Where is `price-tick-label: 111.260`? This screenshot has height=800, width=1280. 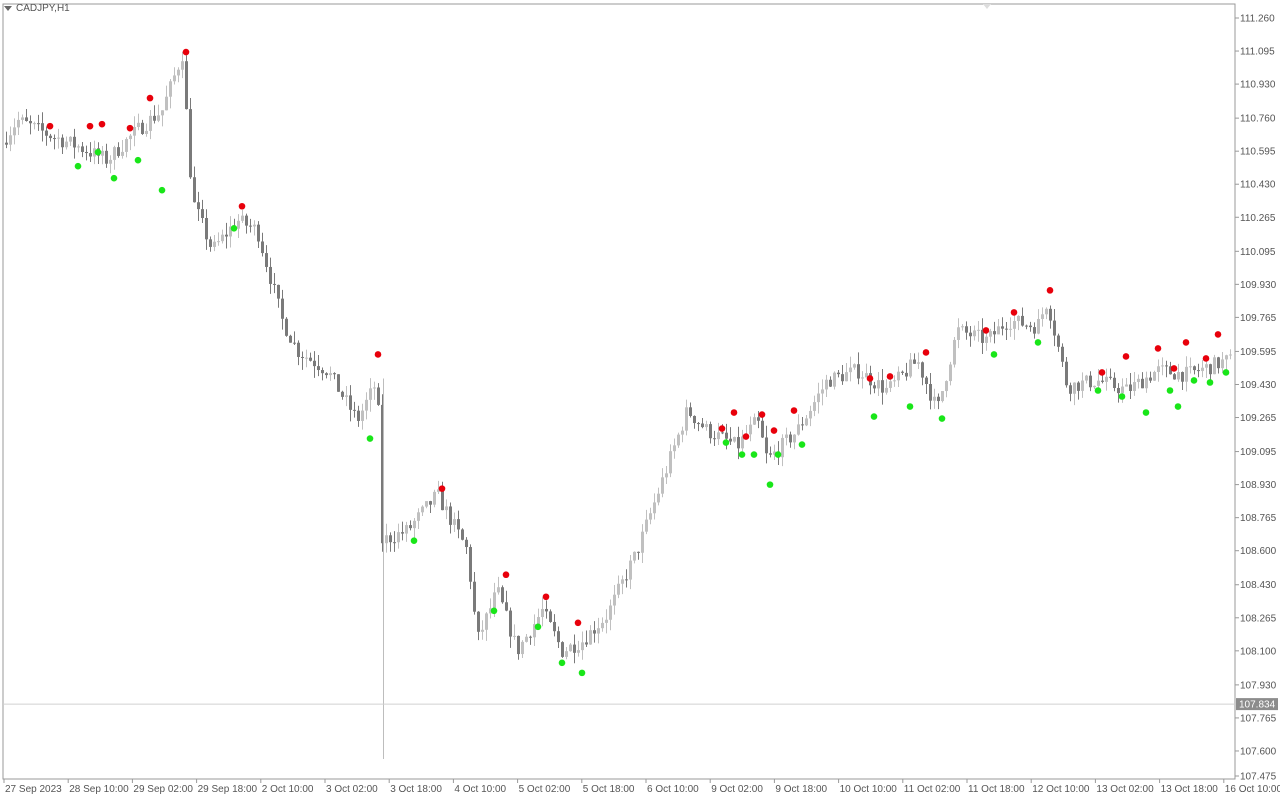 price-tick-label: 111.260 is located at coordinates (1257, 19).